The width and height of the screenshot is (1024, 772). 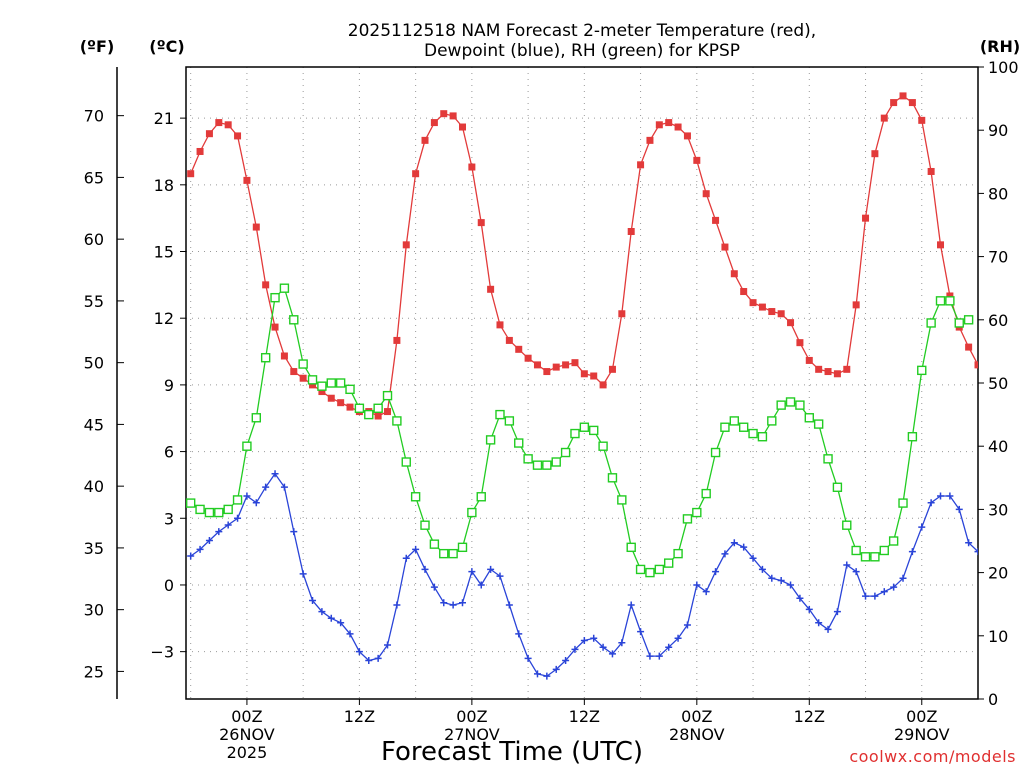 I want to click on celsius-tick-label: 18, so click(x=164, y=185).